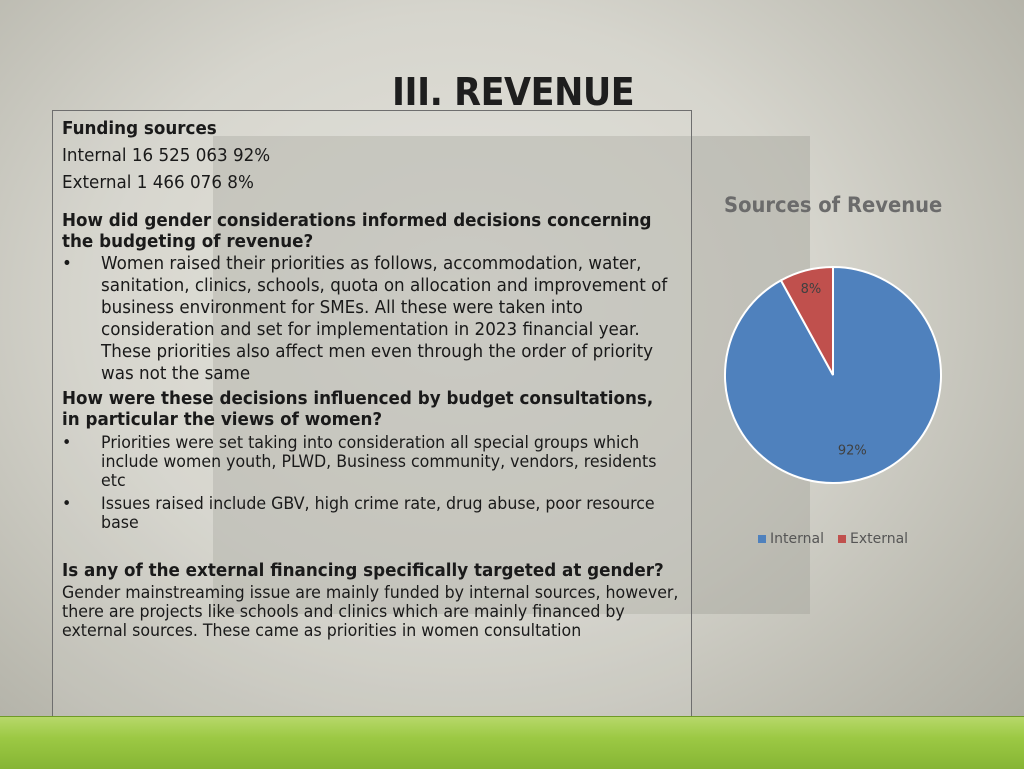 This screenshot has height=769, width=1024. Describe the element at coordinates (512, 742) in the screenshot. I see `bottom-accent-bar` at that location.